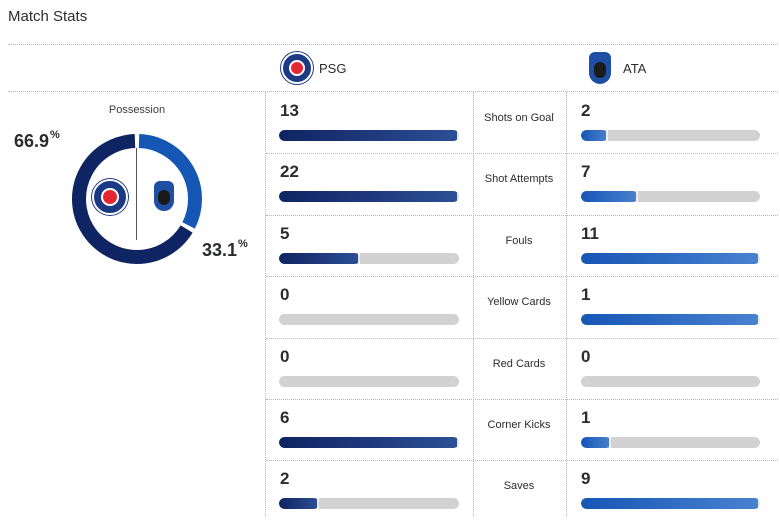 This screenshot has width=780, height=521. What do you see at coordinates (225, 249) in the screenshot?
I see `away-possession-value: 33.1%` at bounding box center [225, 249].